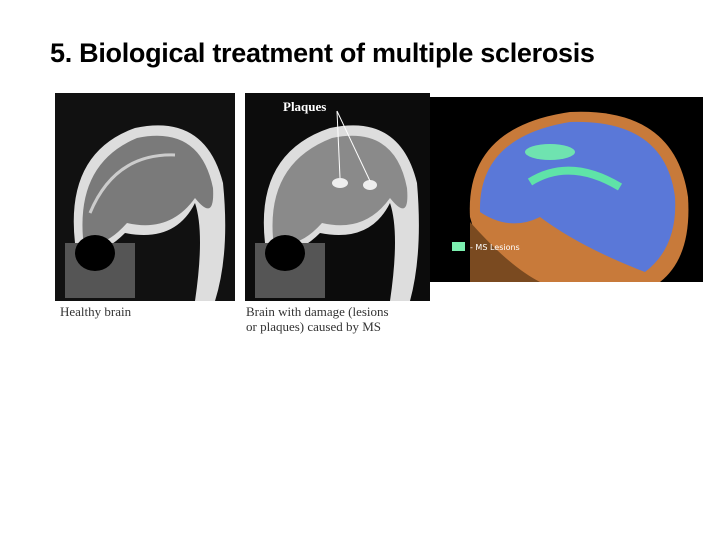  Describe the element at coordinates (145, 197) in the screenshot. I see `healthy-brain-image` at that location.